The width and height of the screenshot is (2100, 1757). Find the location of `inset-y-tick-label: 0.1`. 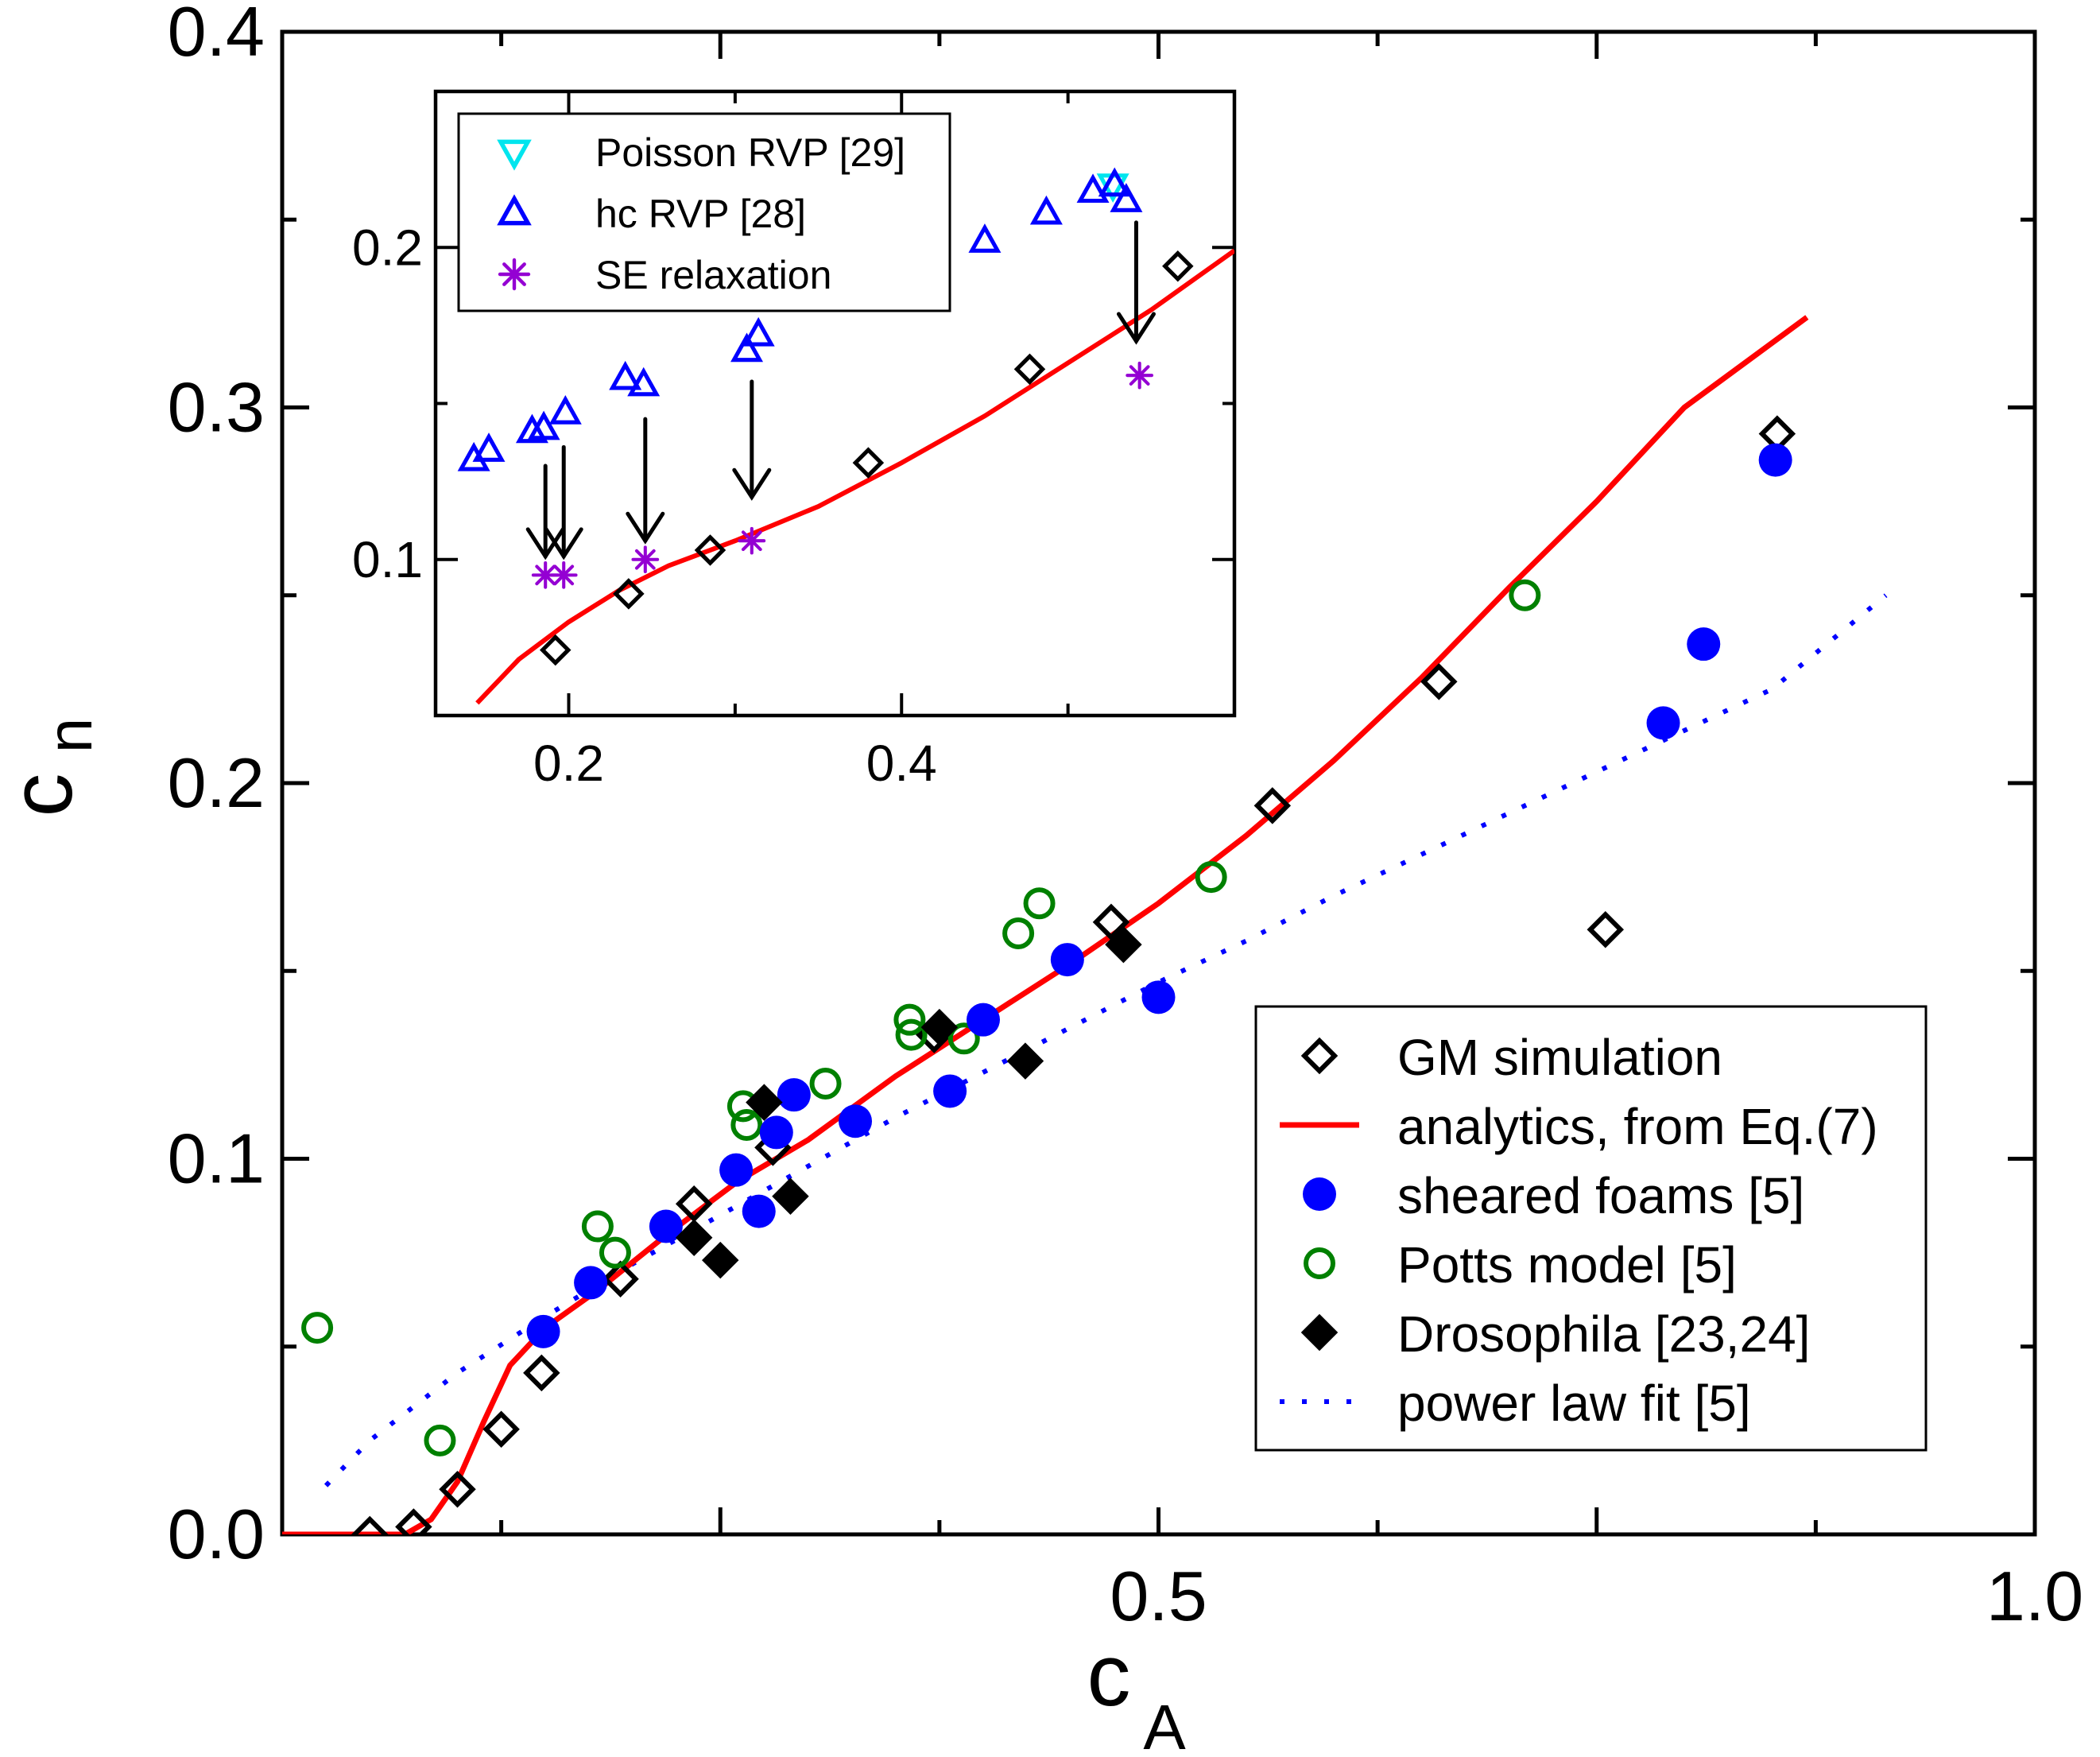

inset-y-tick-label: 0.1 is located at coordinates (387, 559).